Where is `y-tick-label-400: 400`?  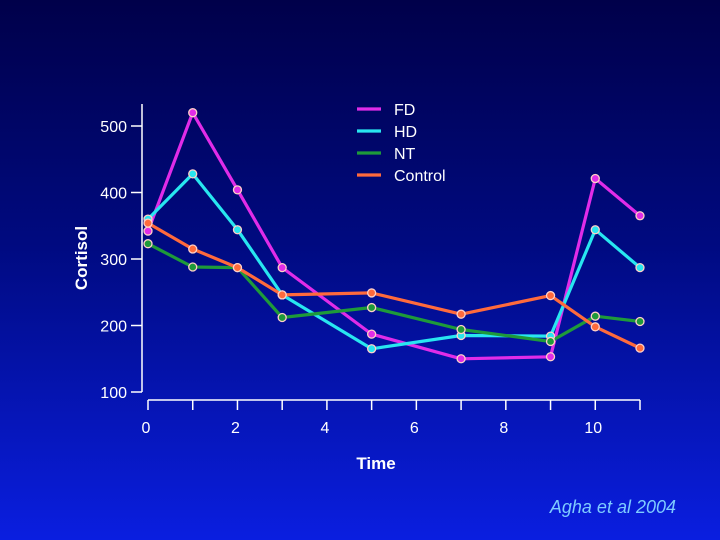 y-tick-label-400: 400 is located at coordinates (113, 194).